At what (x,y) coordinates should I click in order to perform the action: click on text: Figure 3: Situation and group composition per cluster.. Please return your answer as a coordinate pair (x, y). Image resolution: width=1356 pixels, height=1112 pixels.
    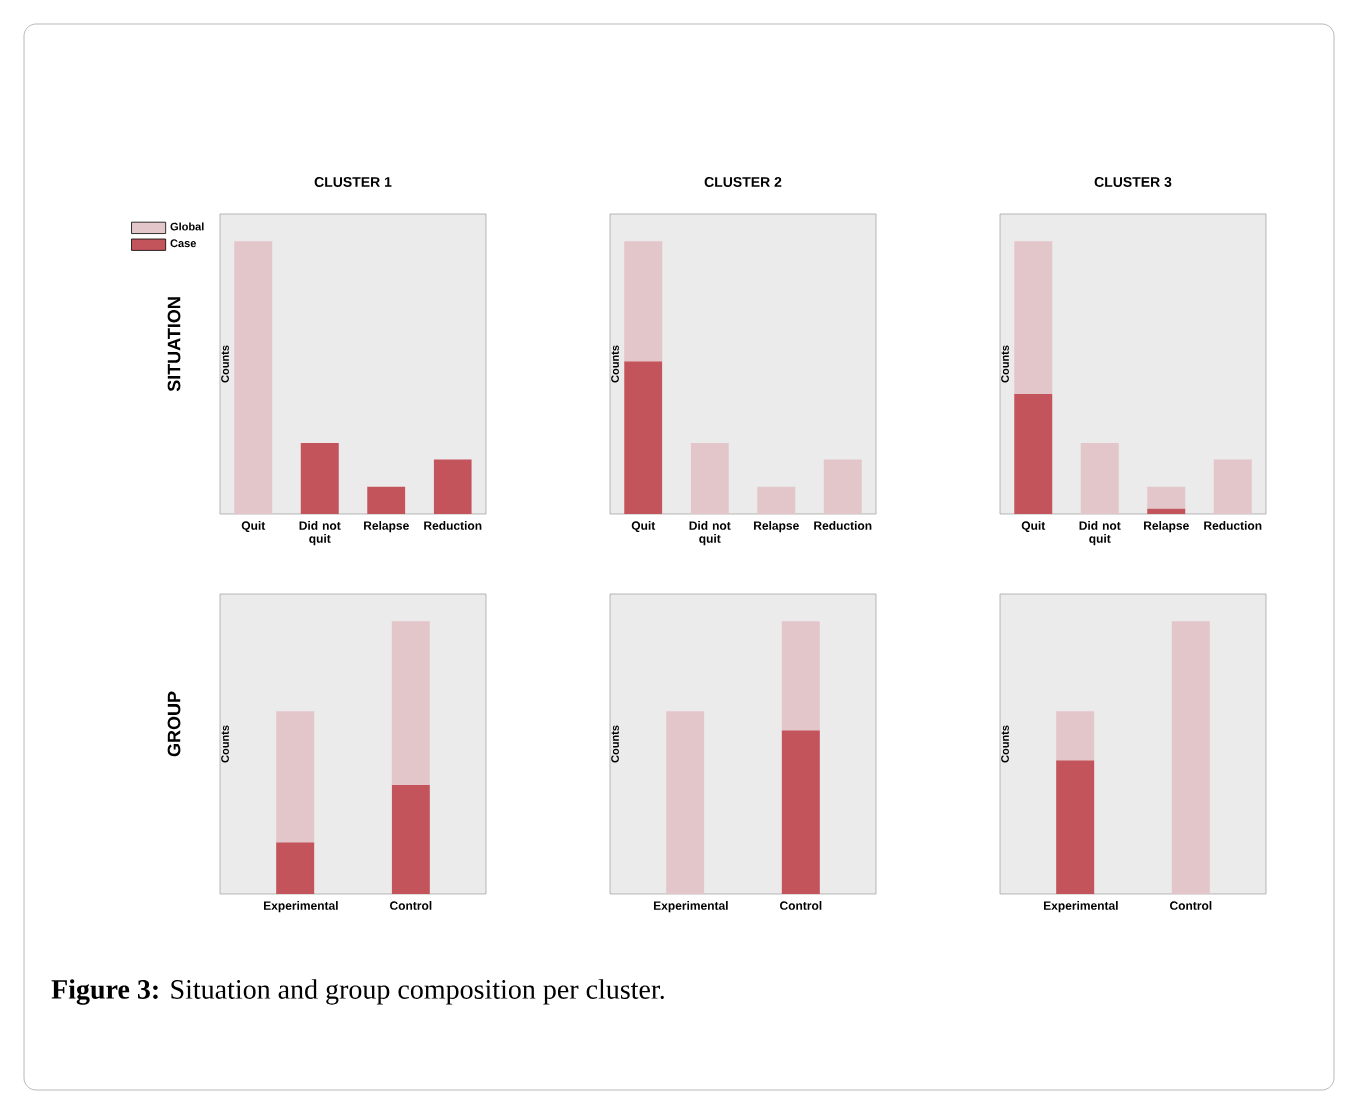
    Looking at the image, I should click on (357, 992).